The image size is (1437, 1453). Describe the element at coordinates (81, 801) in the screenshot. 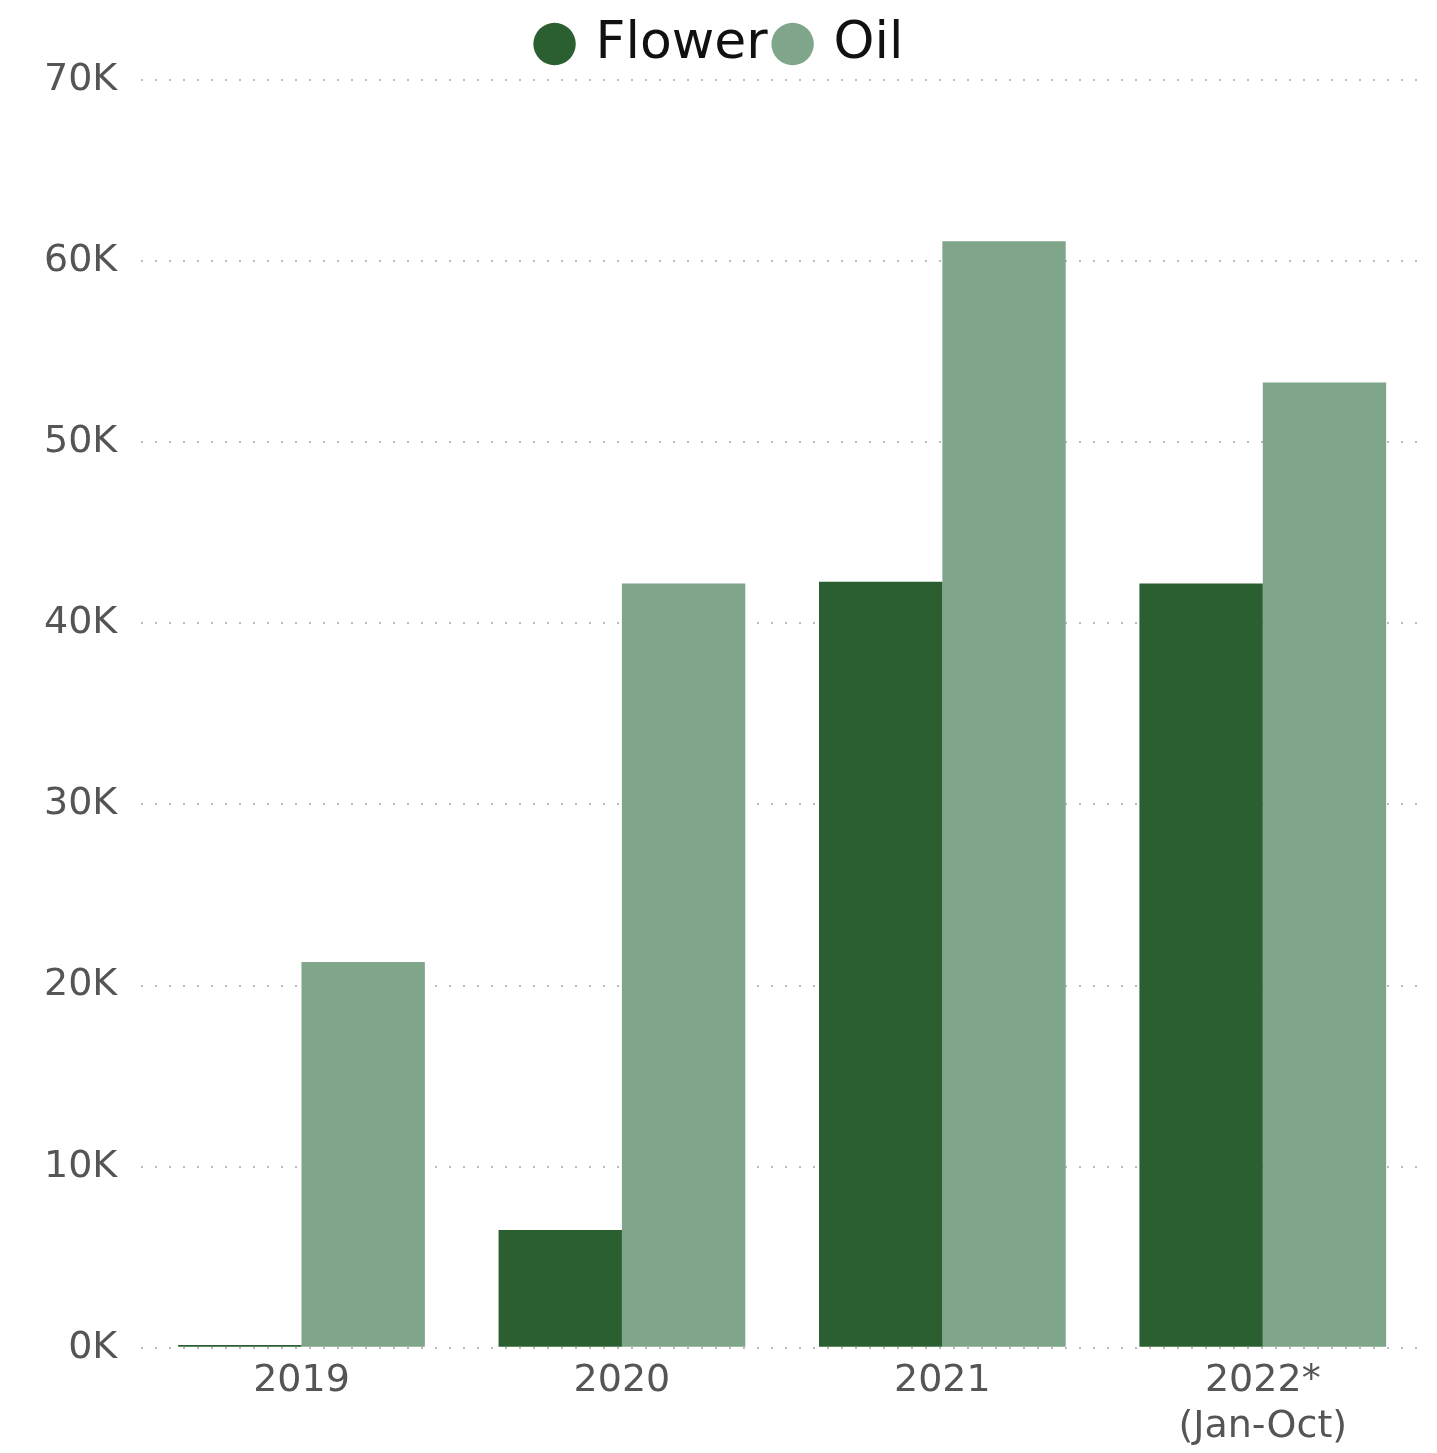

I see `y-tick-label: 30K` at that location.